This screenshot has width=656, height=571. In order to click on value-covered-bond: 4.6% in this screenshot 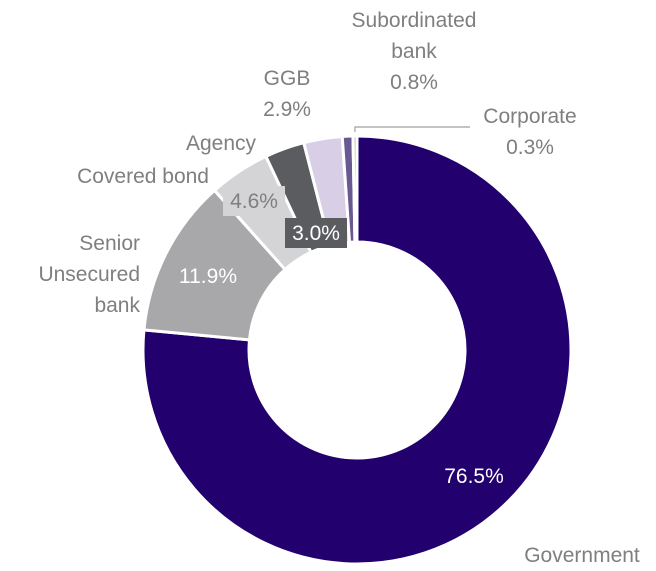, I will do `click(254, 201)`.